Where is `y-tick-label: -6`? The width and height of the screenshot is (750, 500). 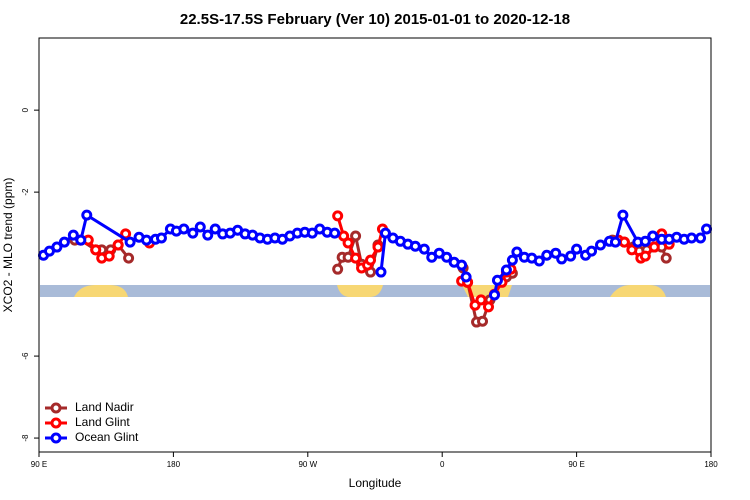 y-tick-label: -6 is located at coordinates (25, 356).